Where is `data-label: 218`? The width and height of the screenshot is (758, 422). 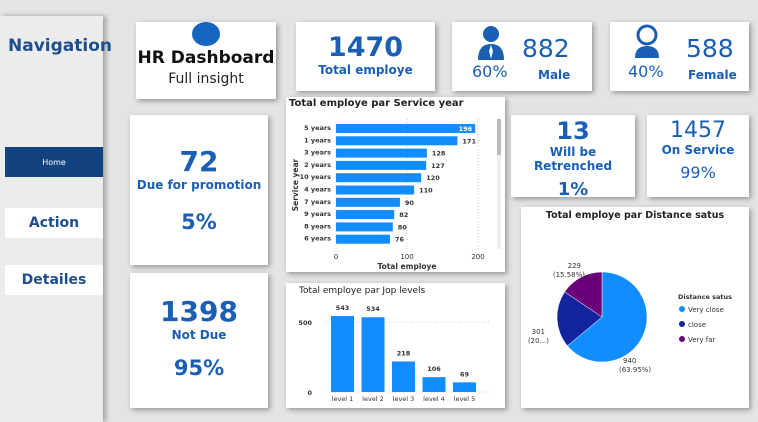
data-label: 218 is located at coordinates (404, 353).